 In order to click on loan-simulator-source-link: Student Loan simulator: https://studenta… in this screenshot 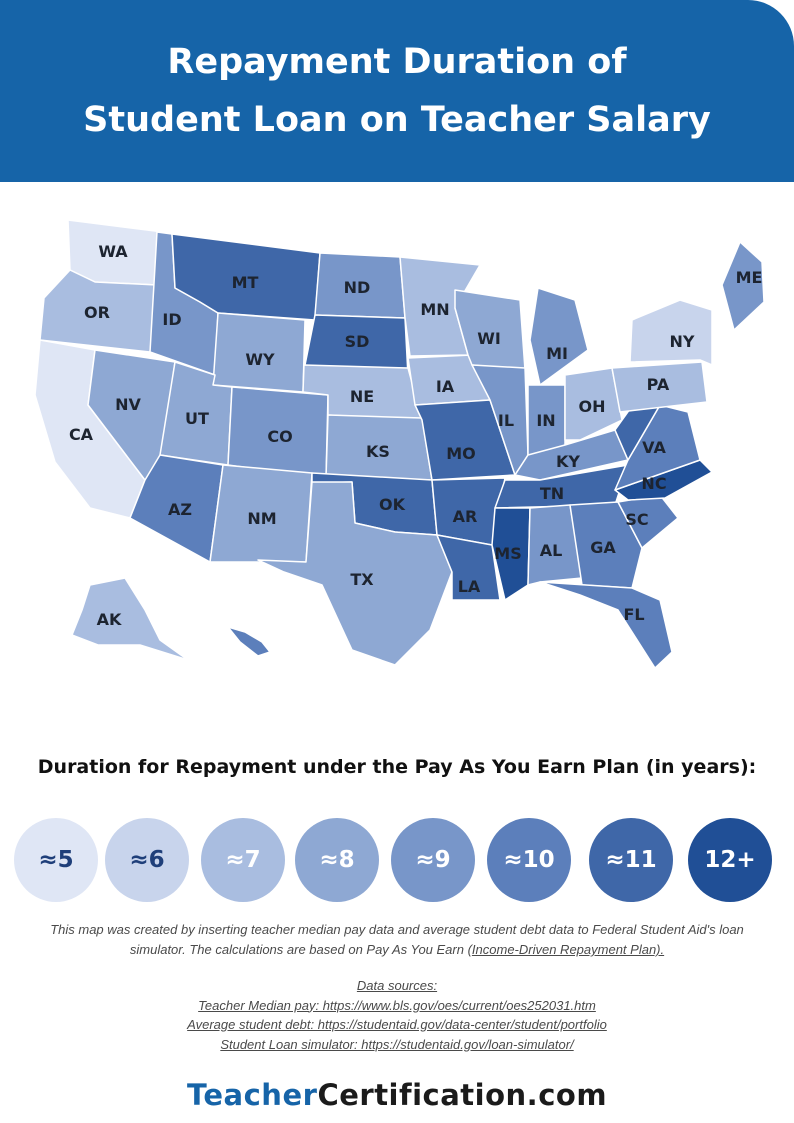, I will do `click(397, 1044)`.